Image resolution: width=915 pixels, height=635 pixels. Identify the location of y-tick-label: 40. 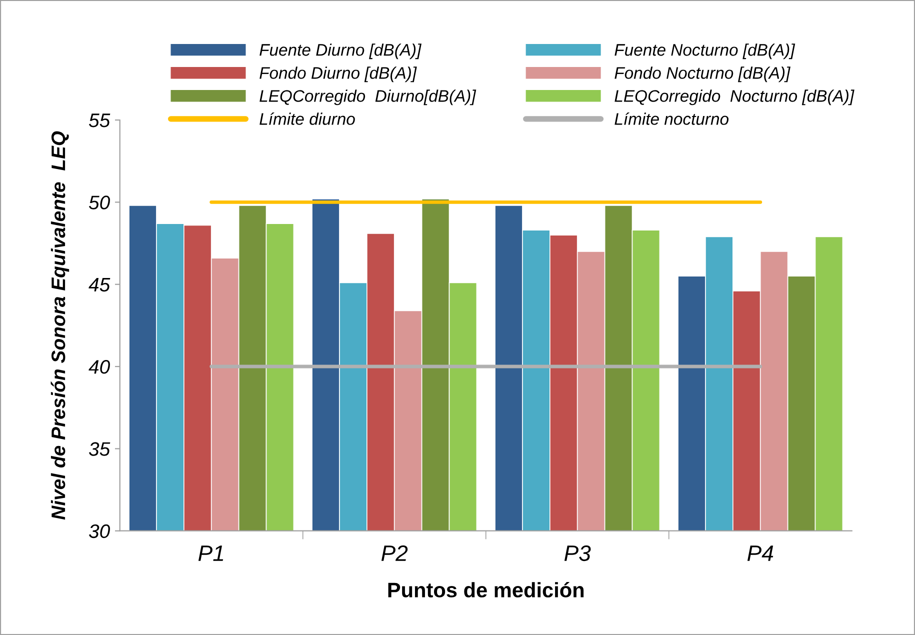
(99, 367).